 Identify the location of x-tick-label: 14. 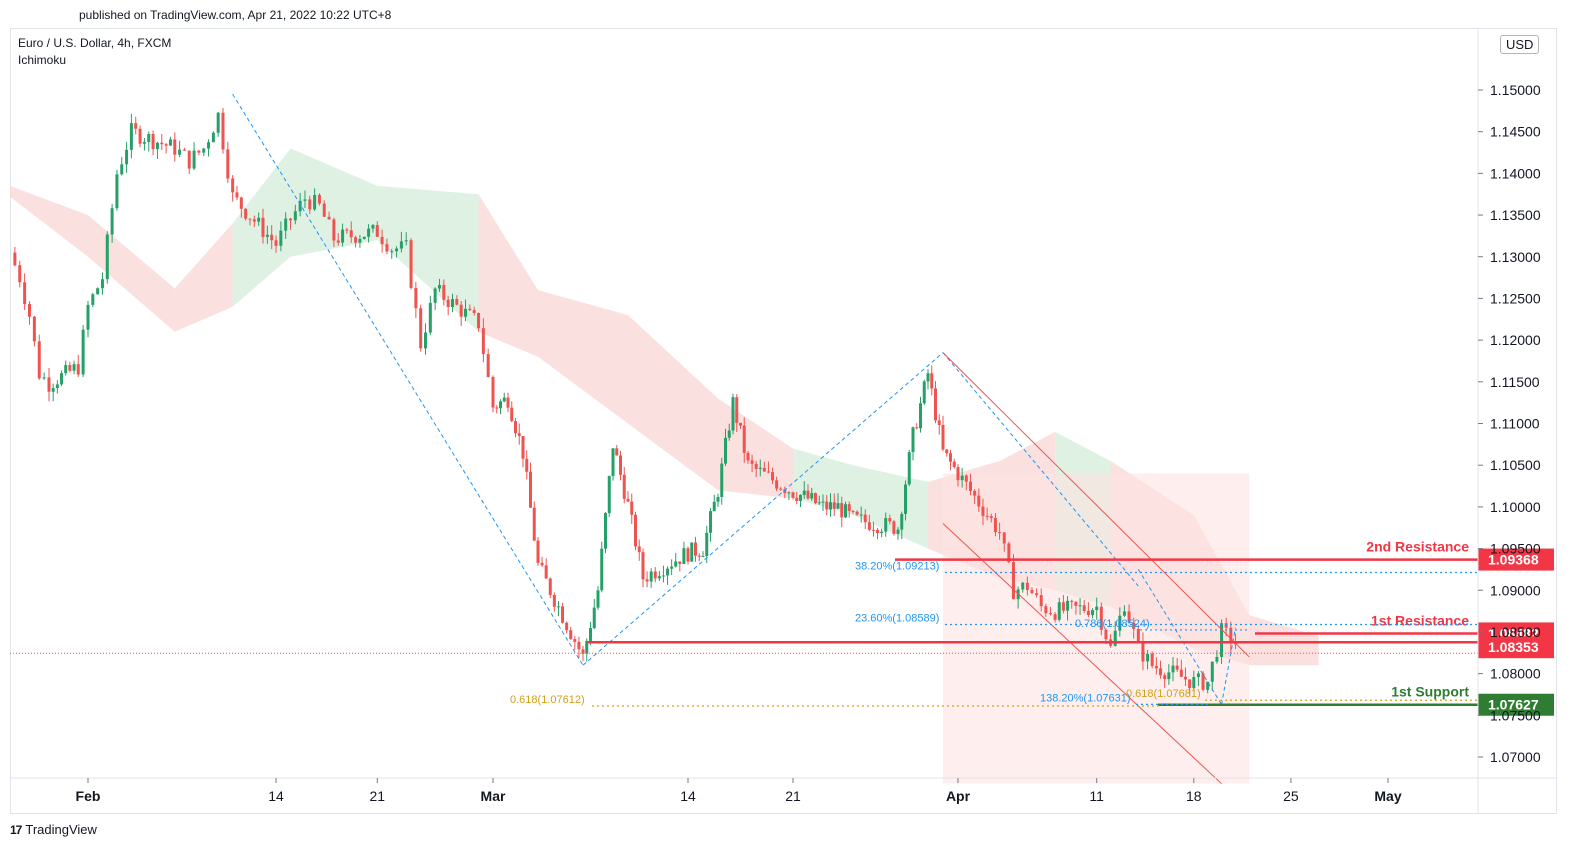
(276, 796).